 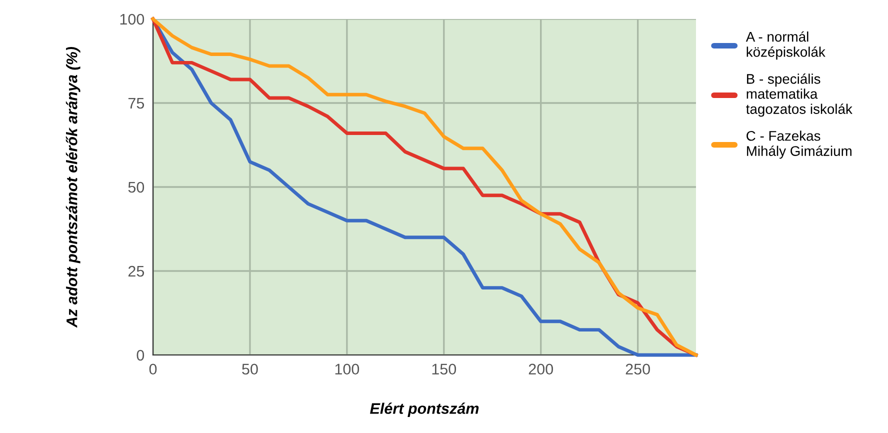 I want to click on x-tick-label: 250, so click(x=638, y=369).